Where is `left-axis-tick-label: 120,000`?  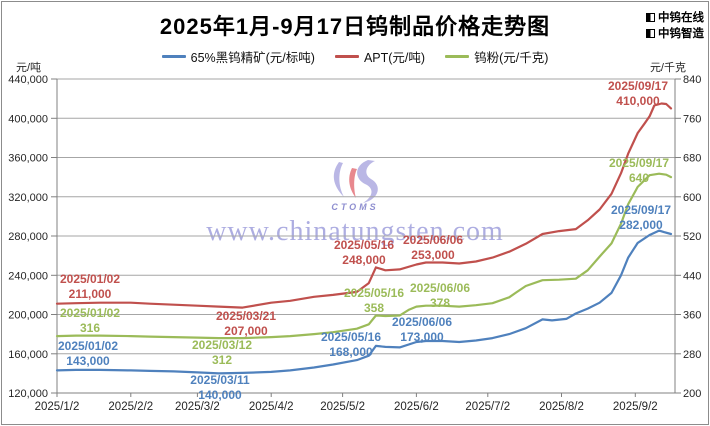 left-axis-tick-label: 120,000 is located at coordinates (28, 394).